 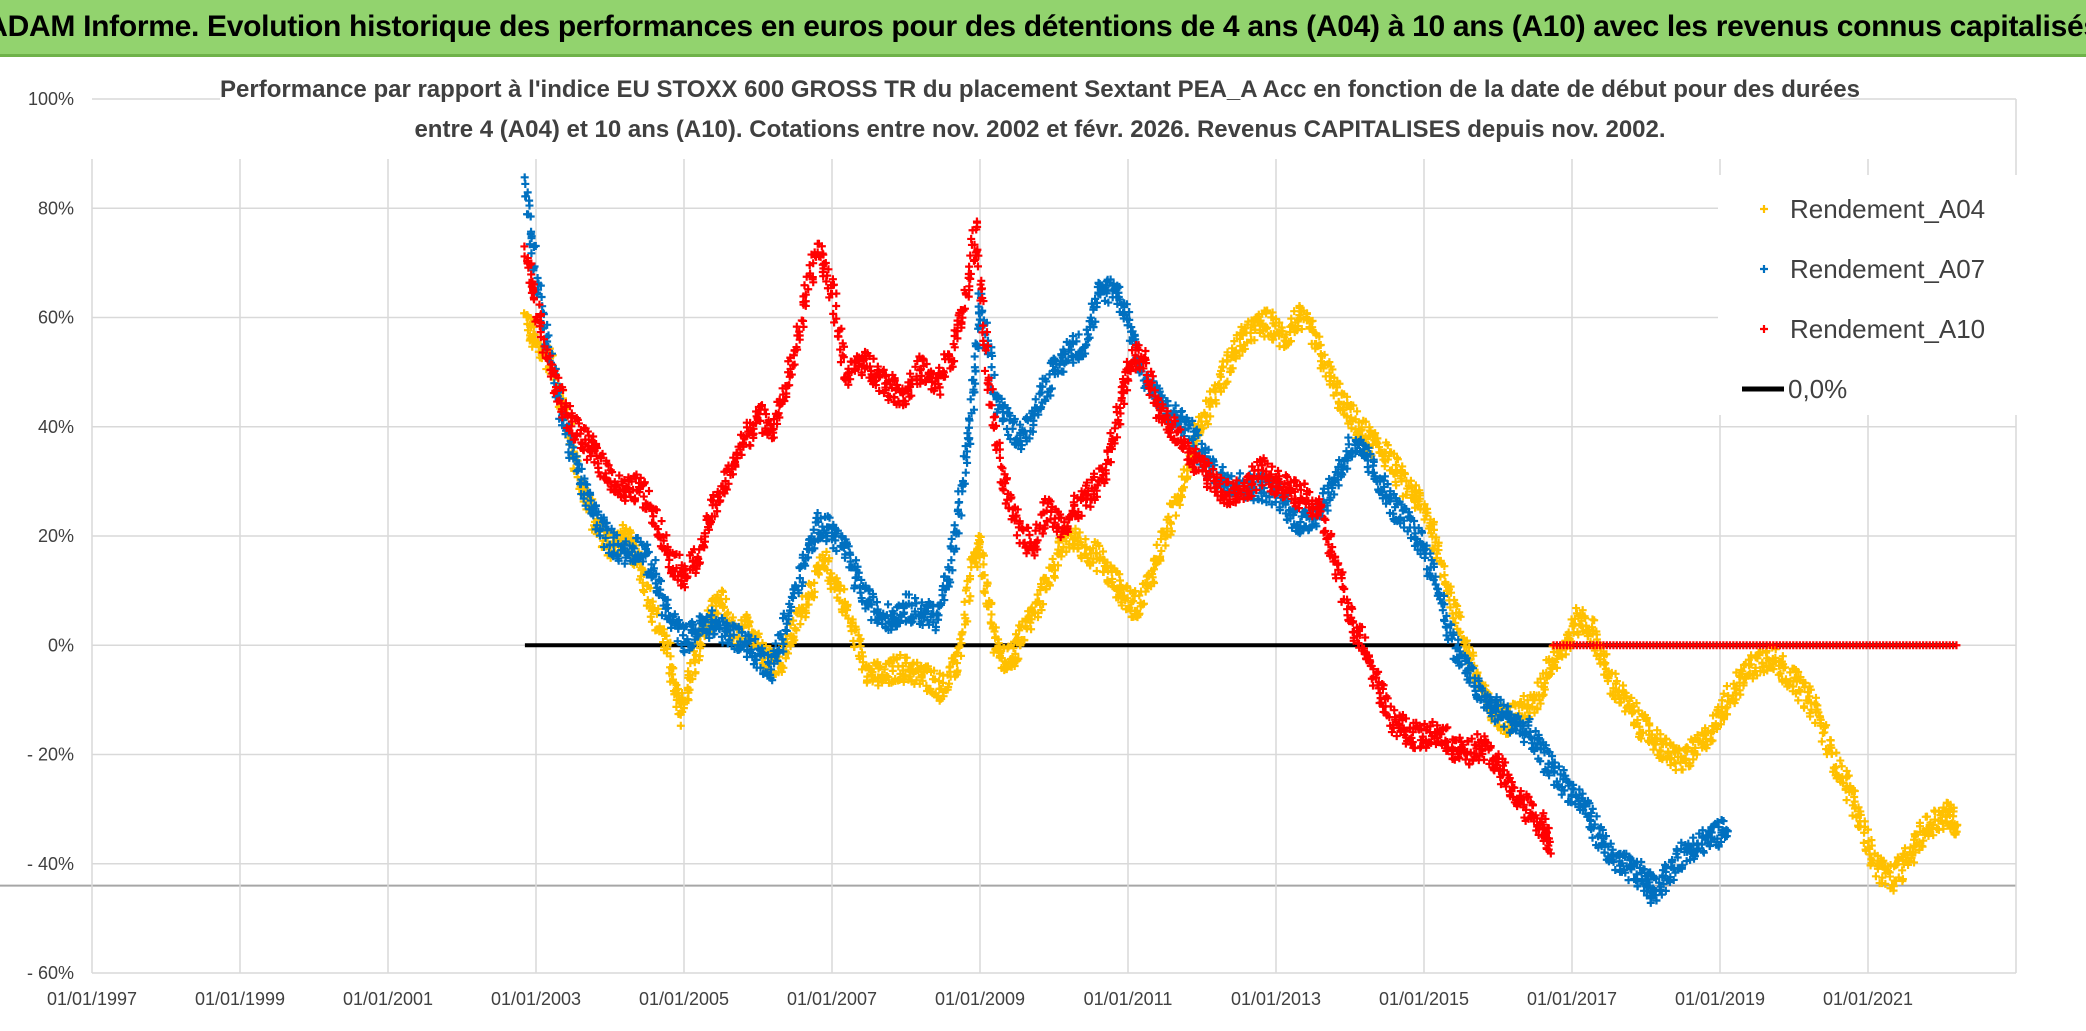 I want to click on y-tick-label: 60%, so click(x=56, y=318).